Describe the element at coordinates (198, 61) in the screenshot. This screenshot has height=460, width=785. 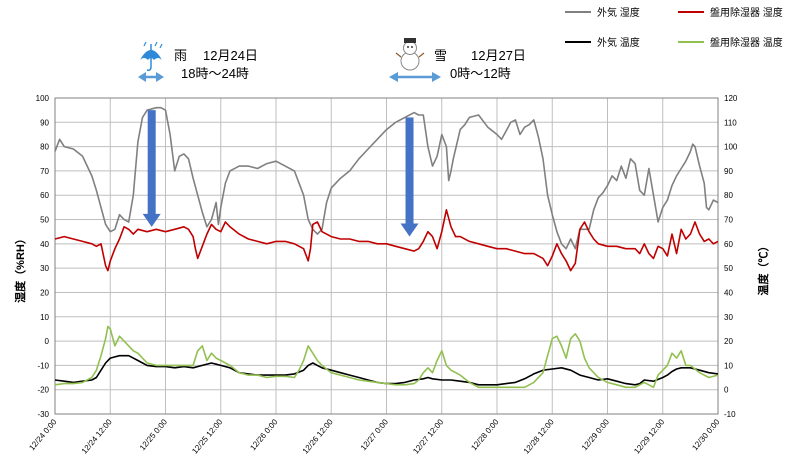
I see `rain-annotation: 雨 12月24日 18時～24時` at that location.